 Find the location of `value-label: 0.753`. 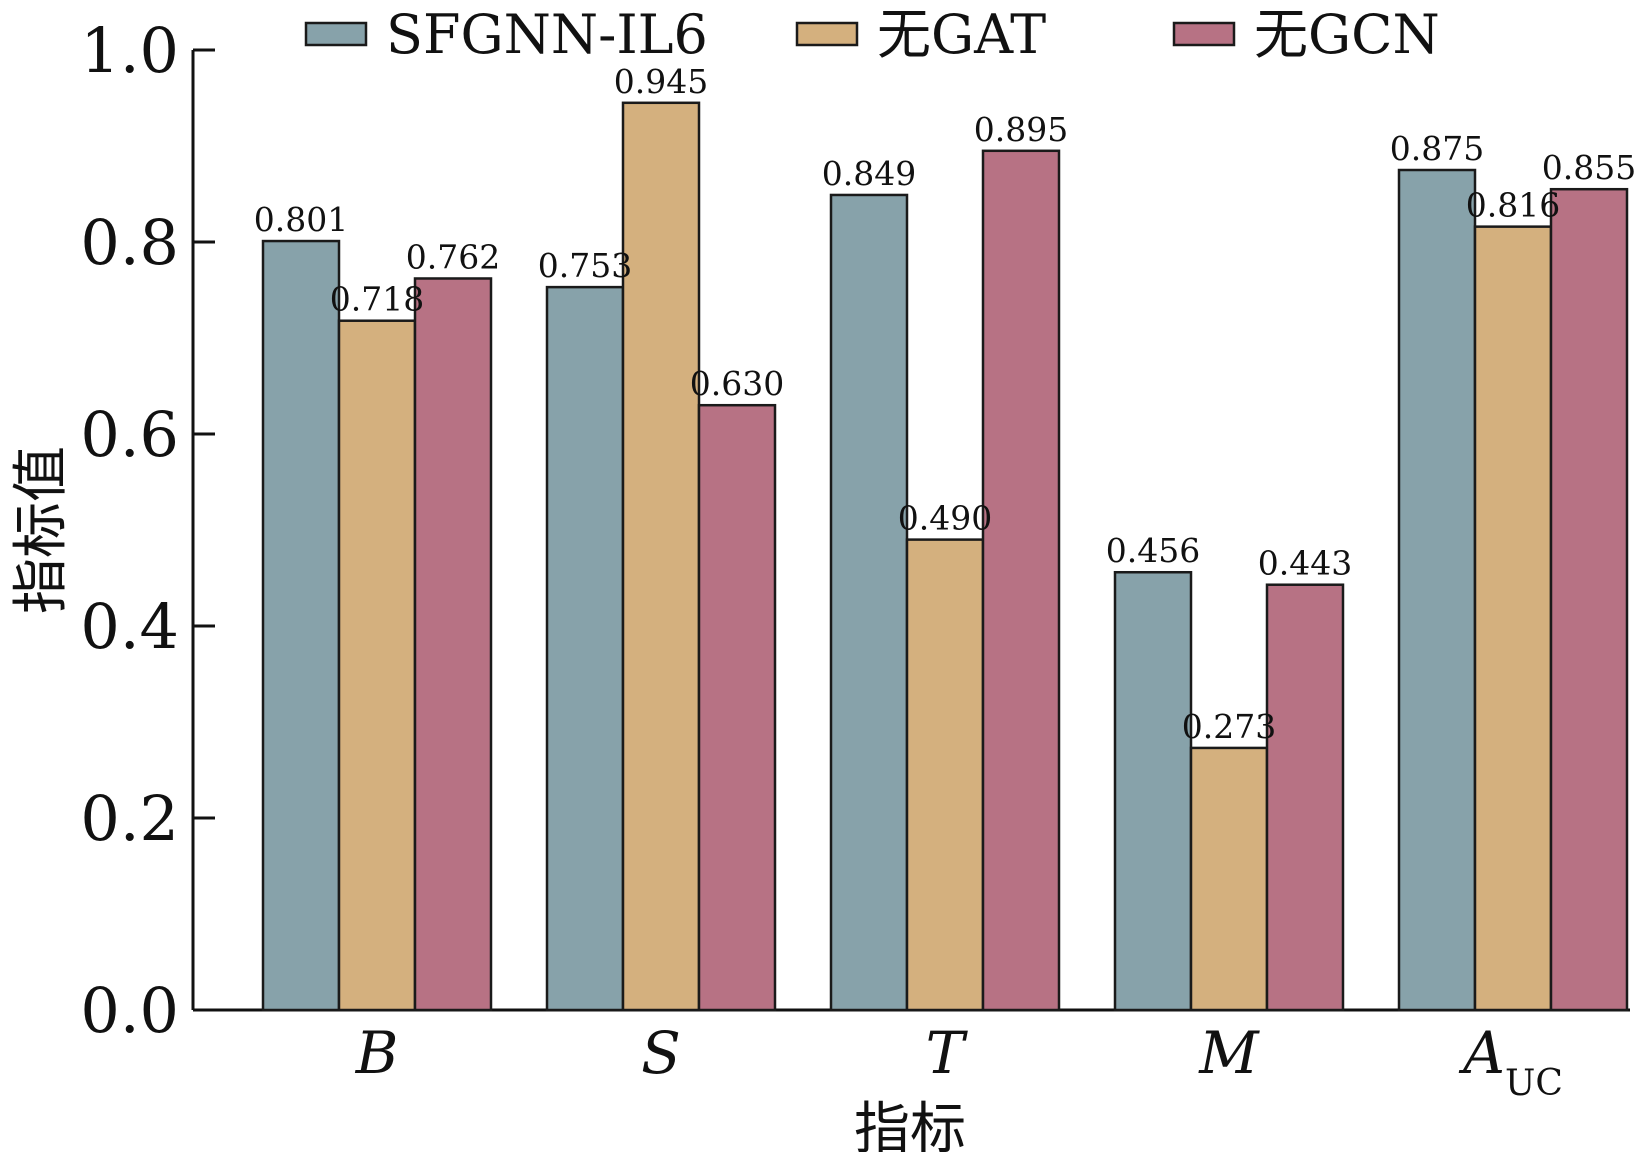

value-label: 0.753 is located at coordinates (585, 265).